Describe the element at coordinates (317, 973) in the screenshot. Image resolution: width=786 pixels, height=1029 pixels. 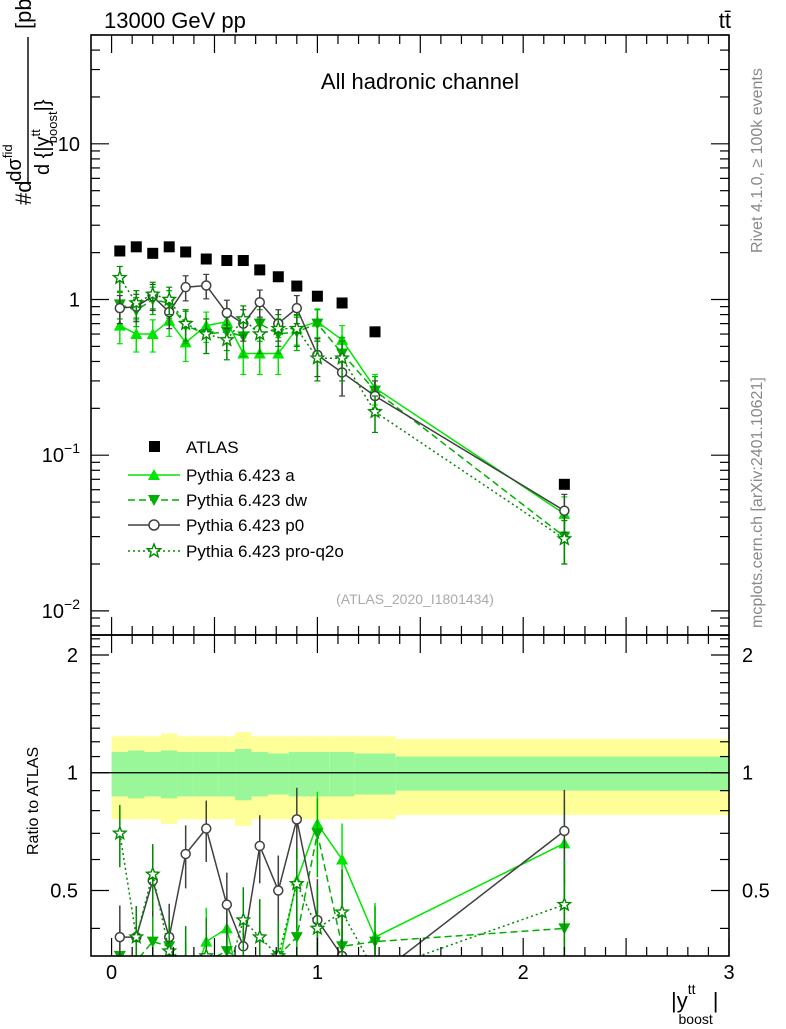
I see `x-tick-label: 1` at that location.